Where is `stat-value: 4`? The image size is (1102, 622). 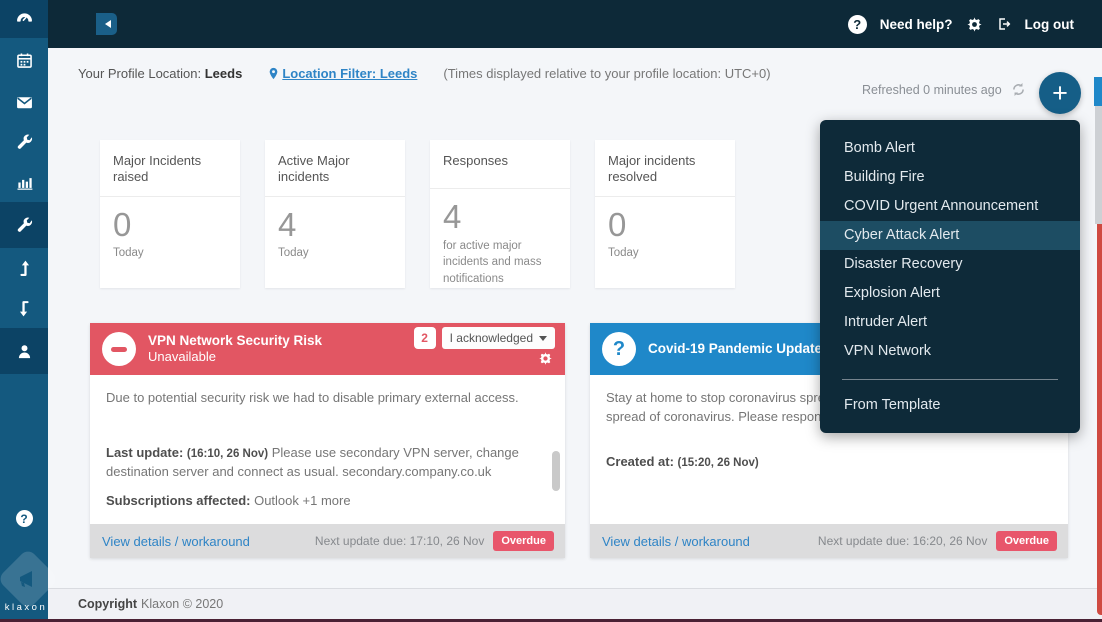
stat-value: 4 is located at coordinates (452, 216).